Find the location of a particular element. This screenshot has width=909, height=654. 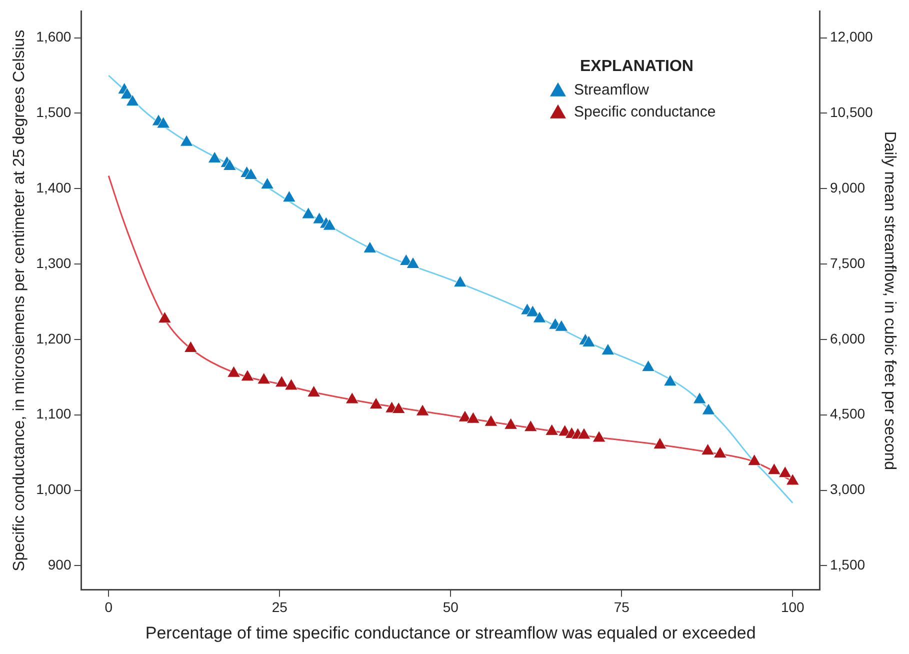

y-tick-label: 1,000 is located at coordinates (54, 489).